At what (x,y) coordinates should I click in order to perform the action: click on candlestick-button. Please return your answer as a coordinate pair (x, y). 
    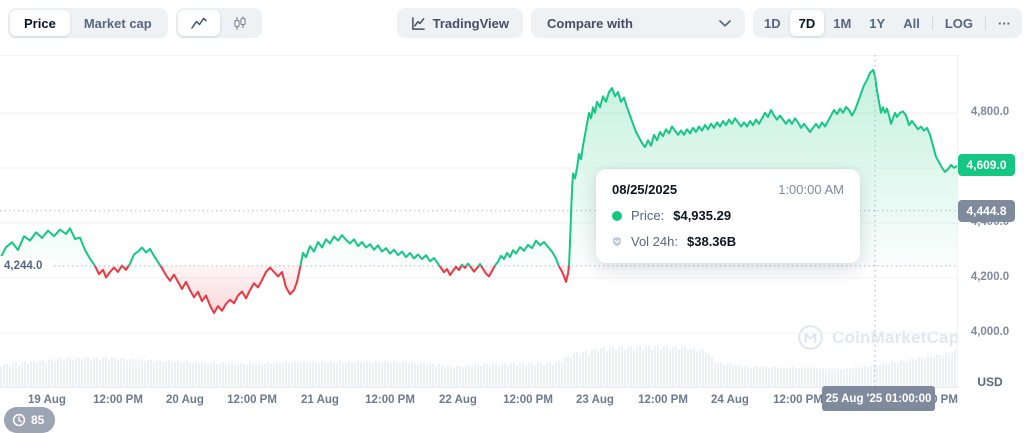
    Looking at the image, I should click on (240, 23).